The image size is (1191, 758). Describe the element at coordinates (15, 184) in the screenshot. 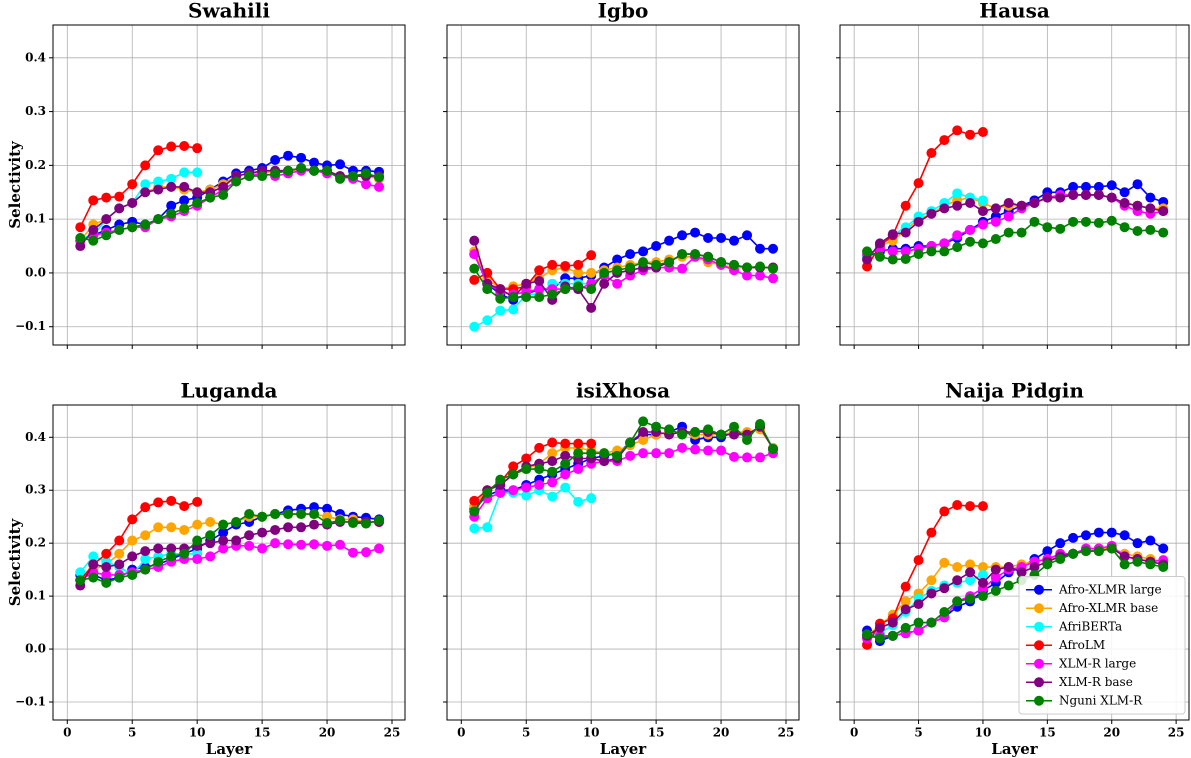

I see `y-axis-label: Selectivity` at that location.